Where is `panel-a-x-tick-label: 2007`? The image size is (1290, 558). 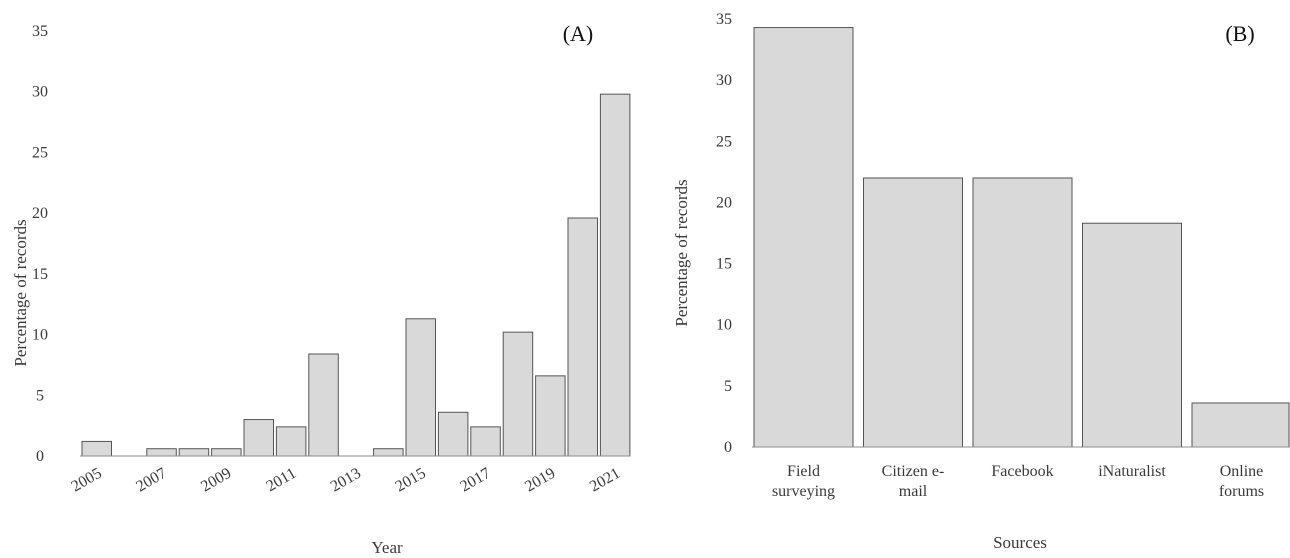
panel-a-x-tick-label: 2007 is located at coordinates (151, 480).